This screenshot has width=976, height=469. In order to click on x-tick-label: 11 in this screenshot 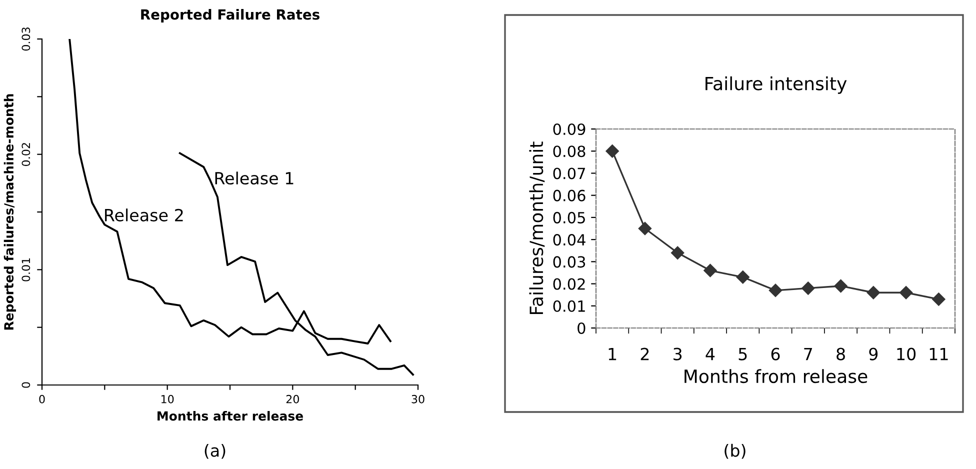, I will do `click(939, 354)`.